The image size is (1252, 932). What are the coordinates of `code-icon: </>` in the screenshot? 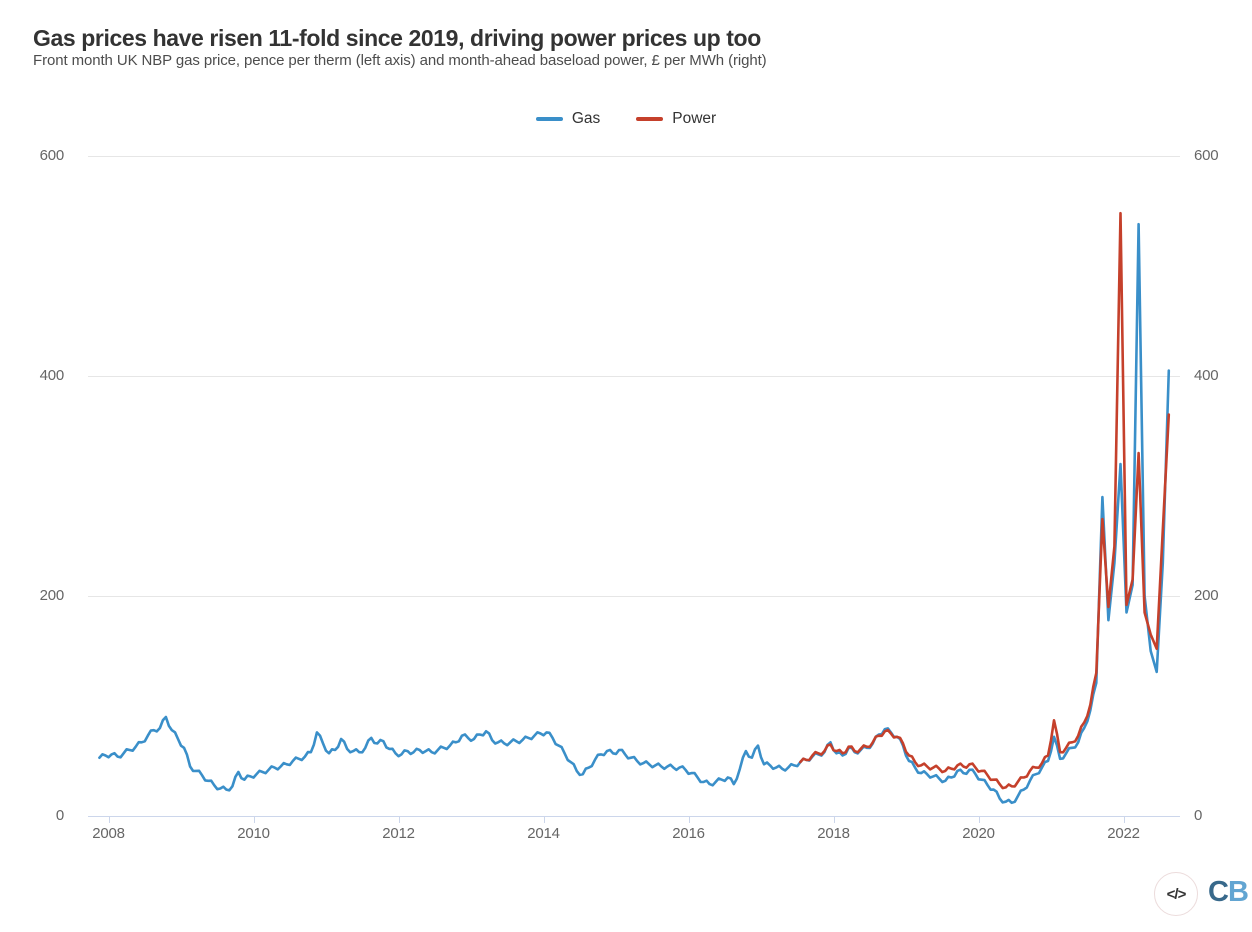 It's located at (1176, 894).